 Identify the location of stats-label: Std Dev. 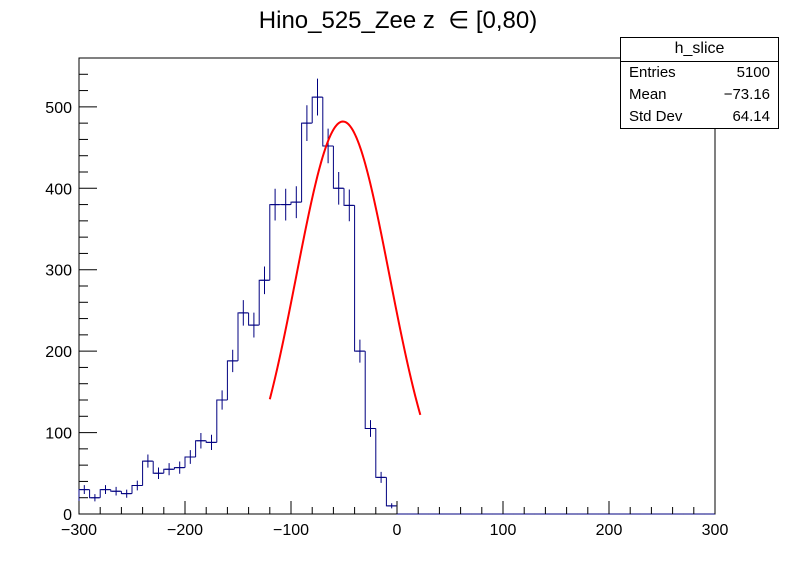
(656, 116).